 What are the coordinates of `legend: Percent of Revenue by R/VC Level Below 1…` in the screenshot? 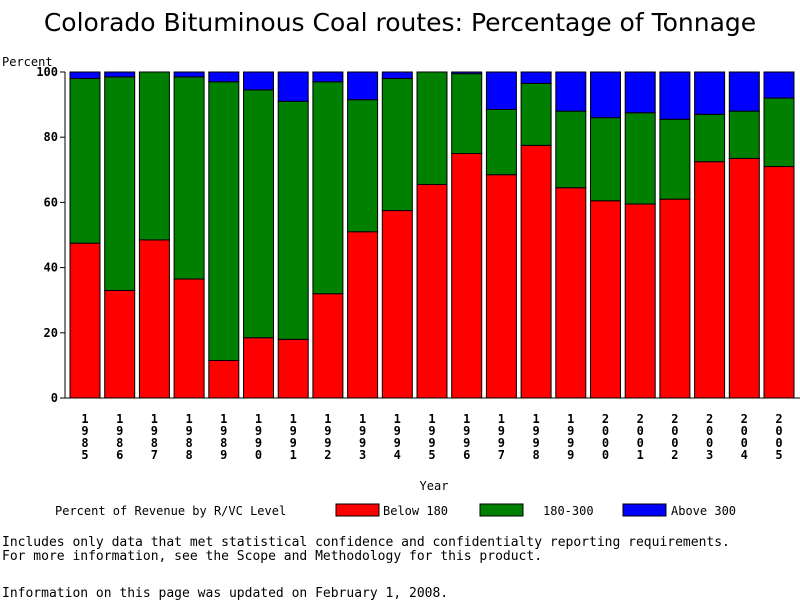 It's located at (395, 510).